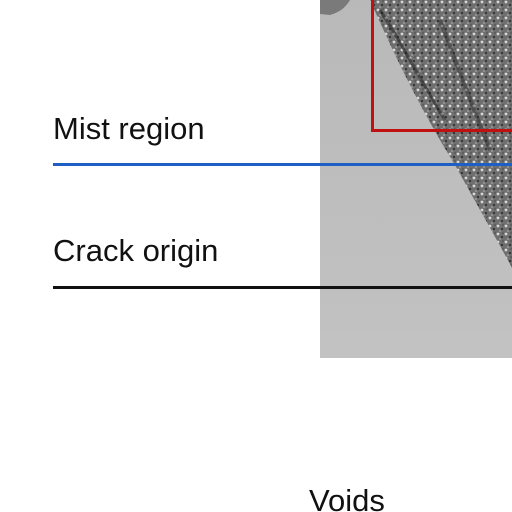 This screenshot has height=512, width=512. I want to click on highlight-box, so click(441, 66).